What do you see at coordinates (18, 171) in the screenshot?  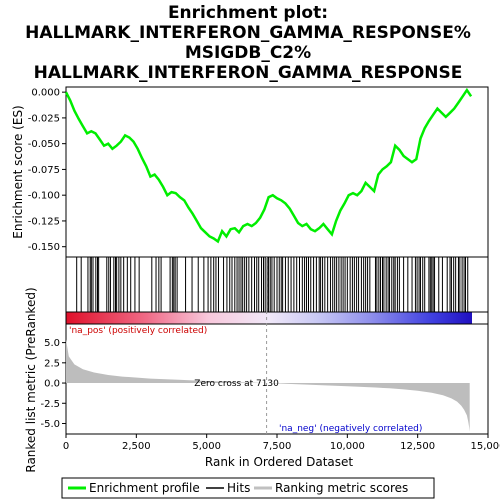 I see `es-y-axis-label: Enrichment score (ES)` at bounding box center [18, 171].